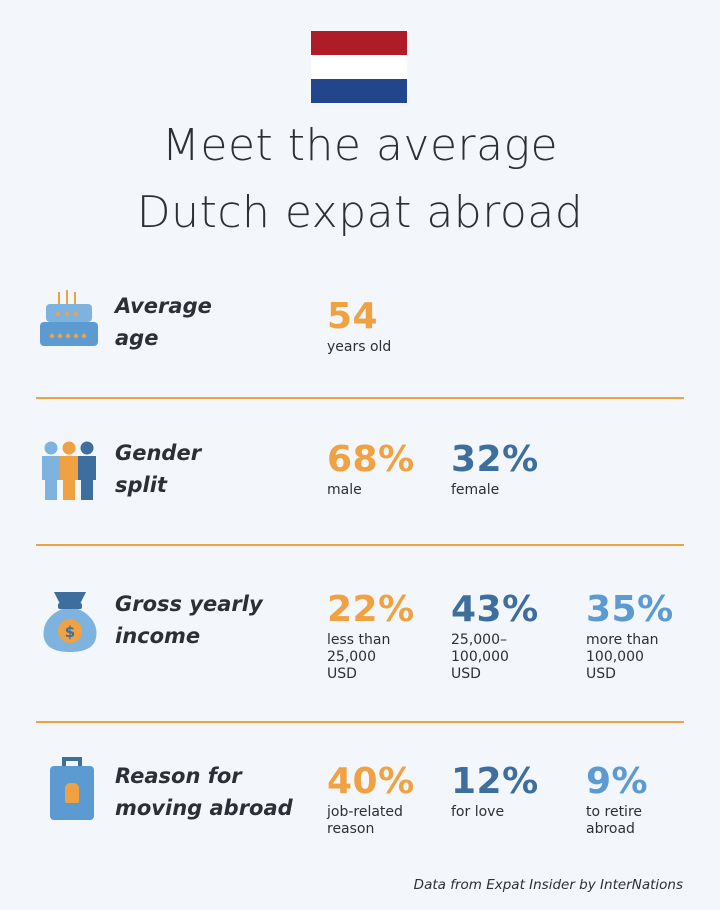  I want to click on page-title-line-1: Meet the average, so click(360, 145).